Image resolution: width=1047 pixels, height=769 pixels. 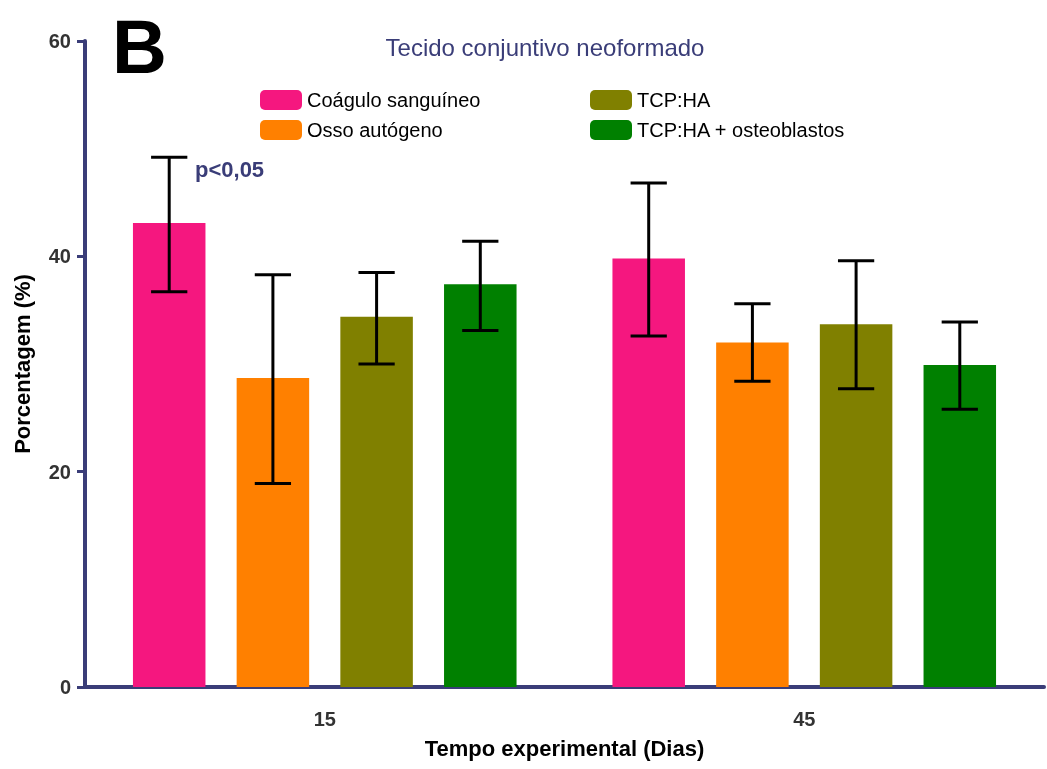 What do you see at coordinates (741, 130) in the screenshot?
I see `legend-label: TCP:HA + osteoblastos` at bounding box center [741, 130].